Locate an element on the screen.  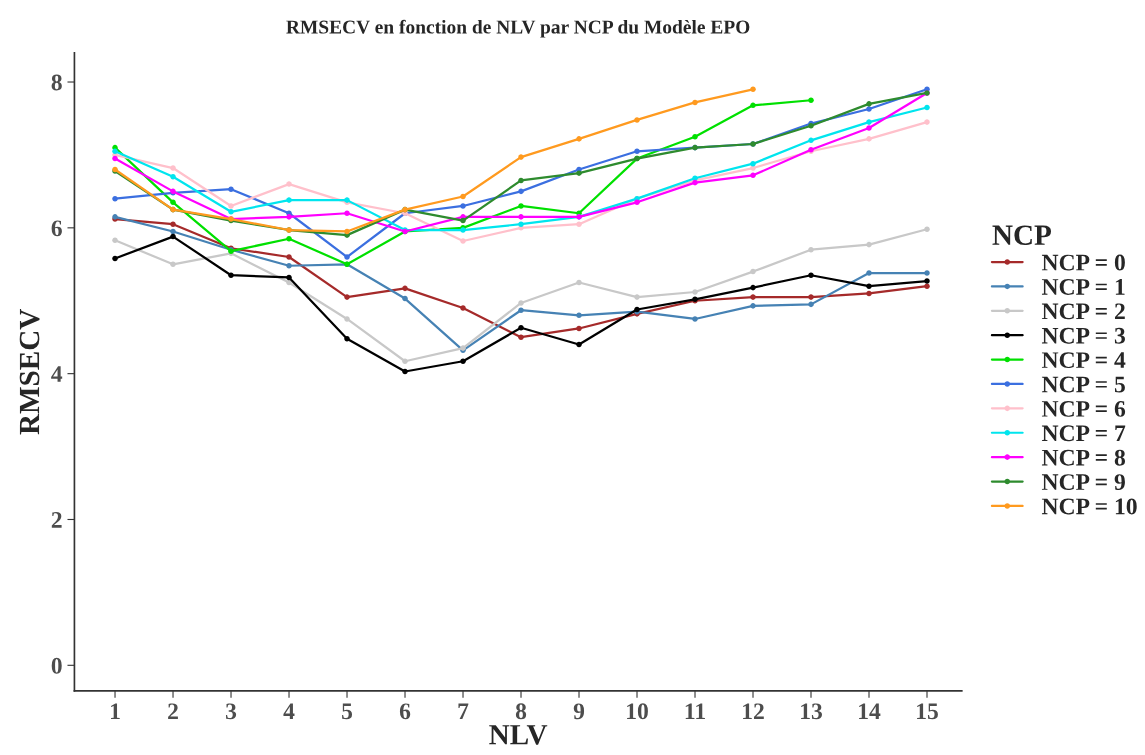
legend-label: NCP = 9 is located at coordinates (1083, 482).